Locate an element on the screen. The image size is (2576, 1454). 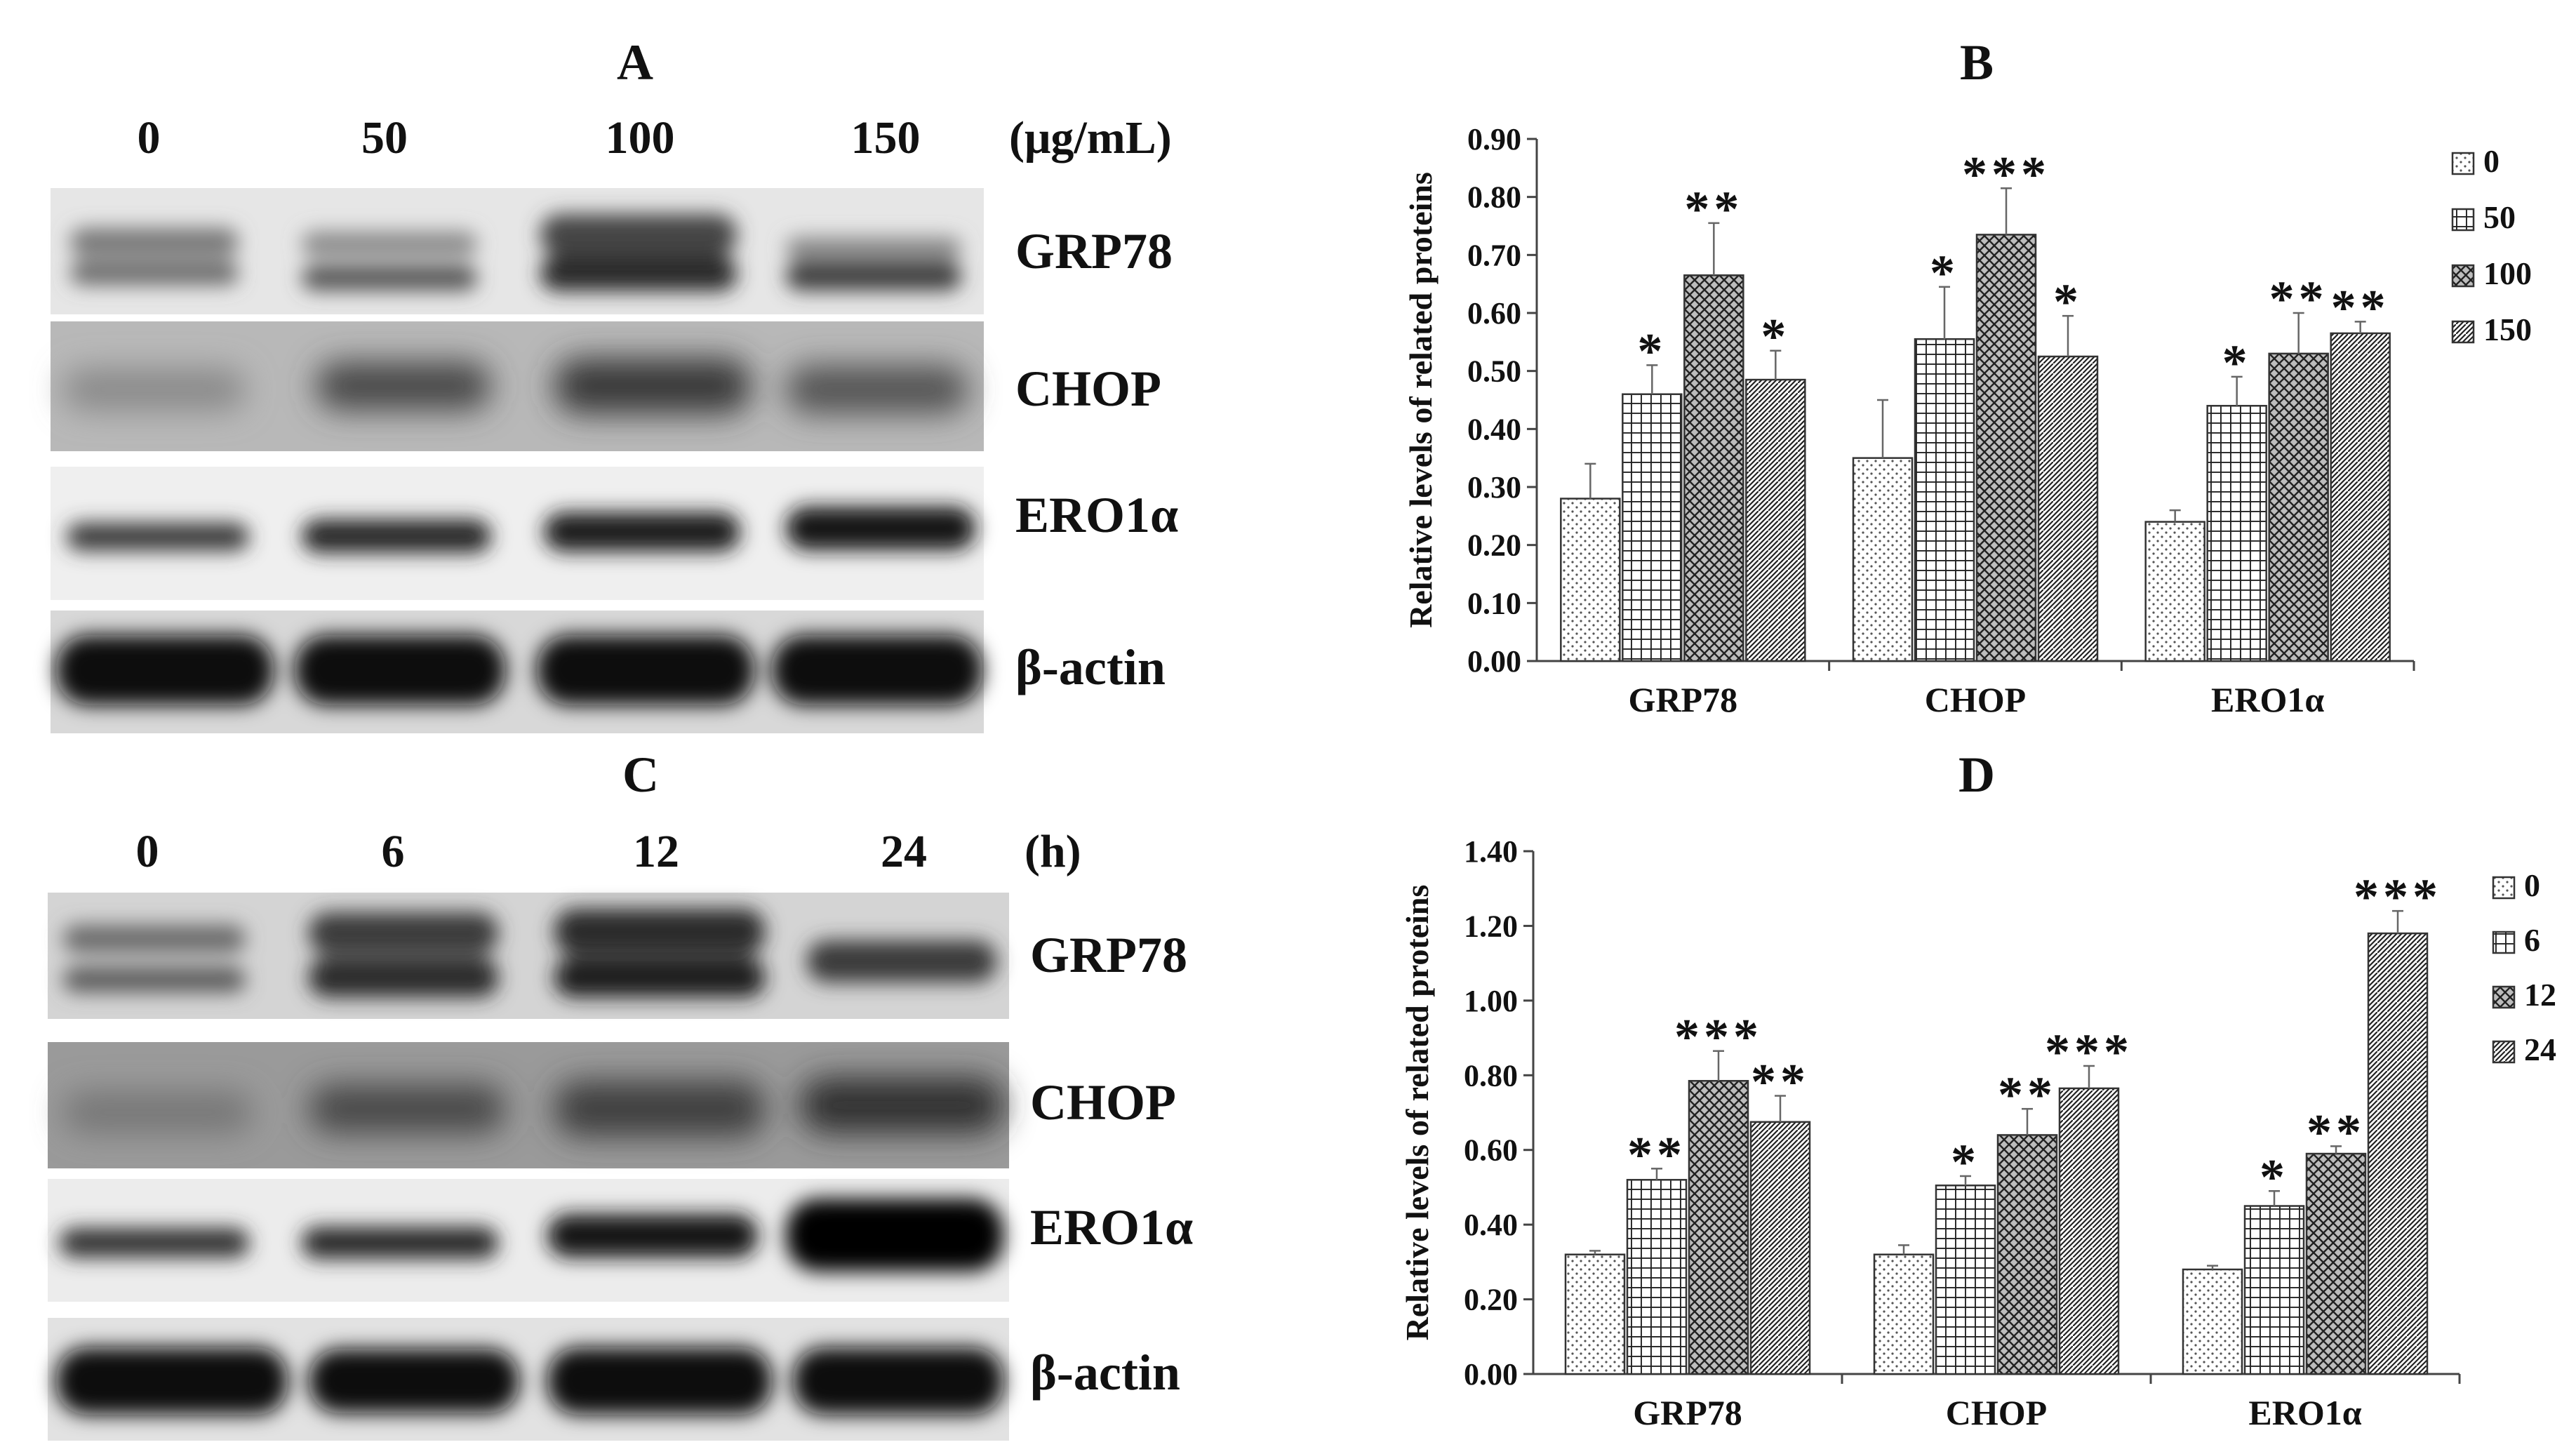
panel-c-protein-chop: CHOP is located at coordinates (1103, 1102).